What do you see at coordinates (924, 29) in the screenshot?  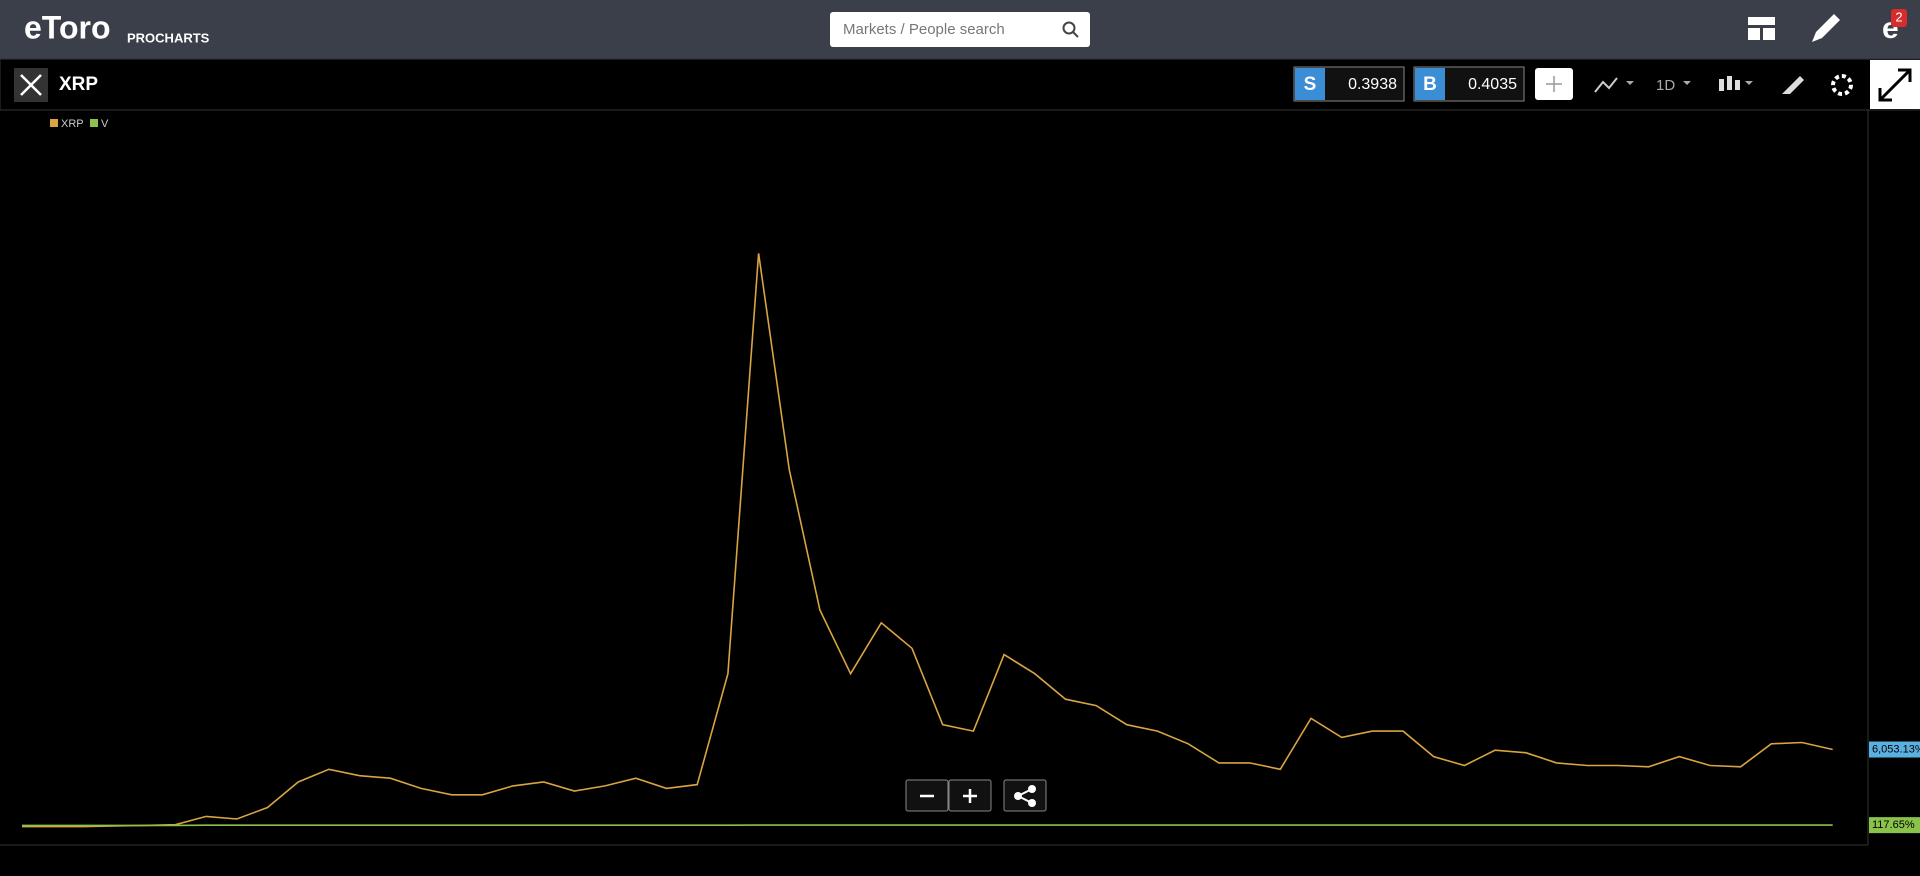 I see `search-placeholder: Markets / People search` at bounding box center [924, 29].